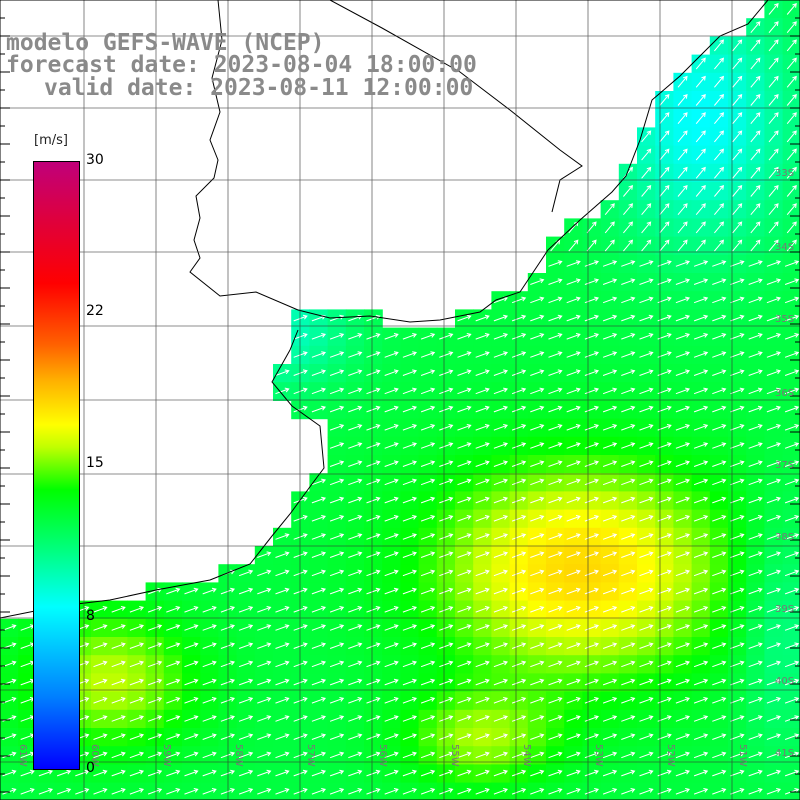 The image size is (800, 800). What do you see at coordinates (784, 319) in the screenshot?
I see `latitude-label: 35S` at bounding box center [784, 319].